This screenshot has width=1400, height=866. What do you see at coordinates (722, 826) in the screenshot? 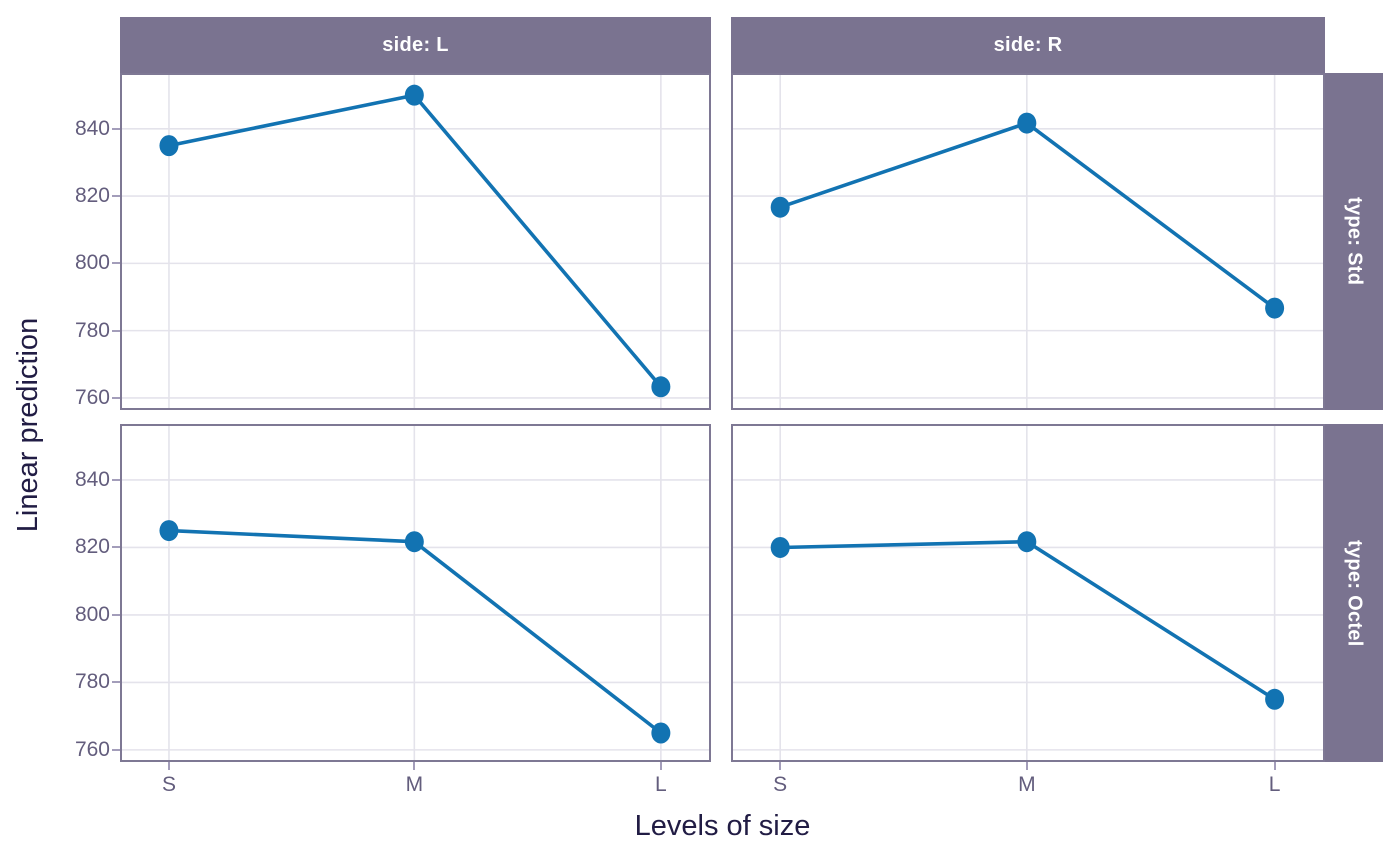
I see `x-axis-title: Levels of size` at bounding box center [722, 826].